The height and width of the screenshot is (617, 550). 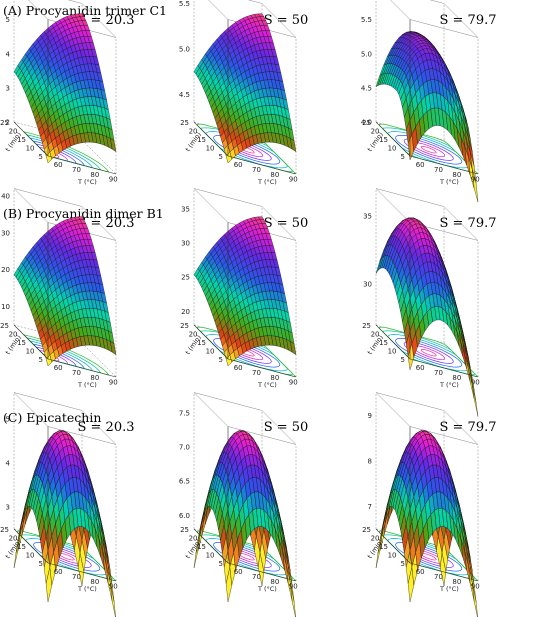 What do you see at coordinates (370, 416) in the screenshot?
I see `z-tick-label: 9` at bounding box center [370, 416].